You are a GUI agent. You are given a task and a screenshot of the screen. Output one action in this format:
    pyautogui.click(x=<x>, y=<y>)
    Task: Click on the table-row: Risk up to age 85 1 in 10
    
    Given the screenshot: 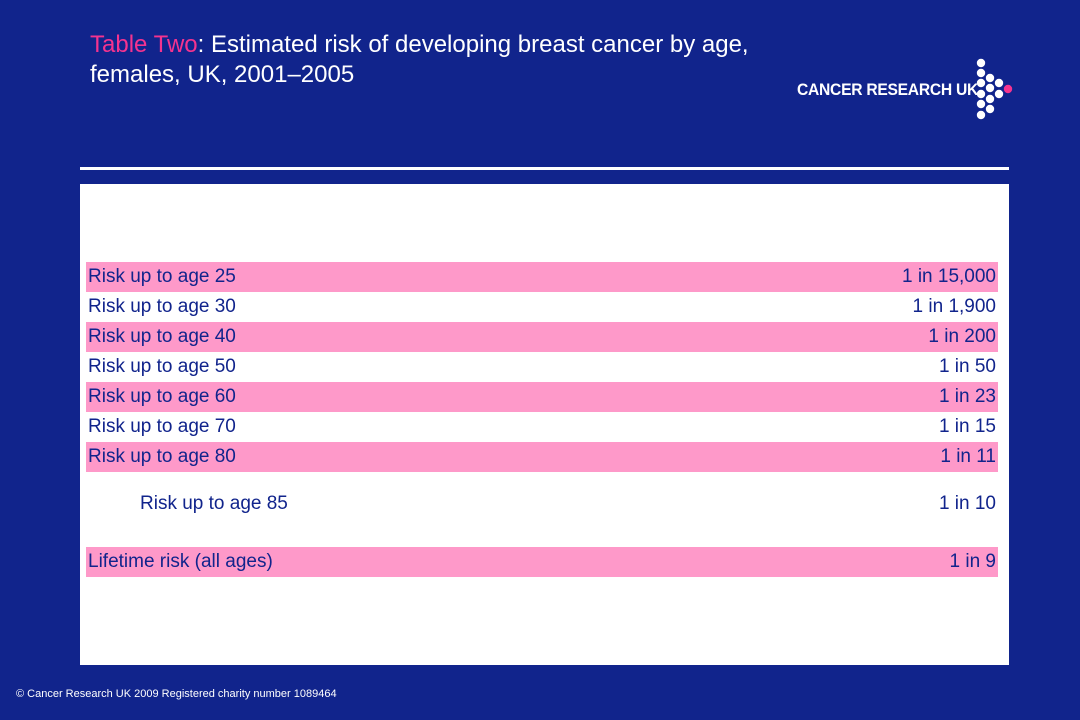 What is the action you would take?
    pyautogui.click(x=542, y=504)
    